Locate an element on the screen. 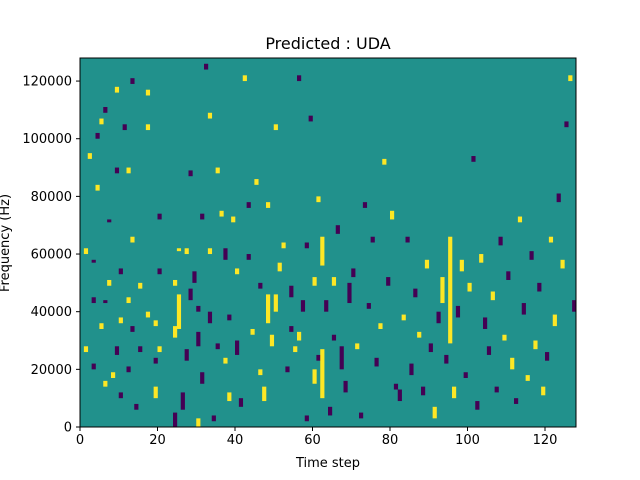 The height and width of the screenshot is (480, 640). x-tick-label: 40 is located at coordinates (235, 440).